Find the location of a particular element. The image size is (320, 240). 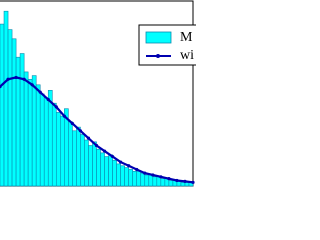

legend-label: wi is located at coordinates (187, 55).